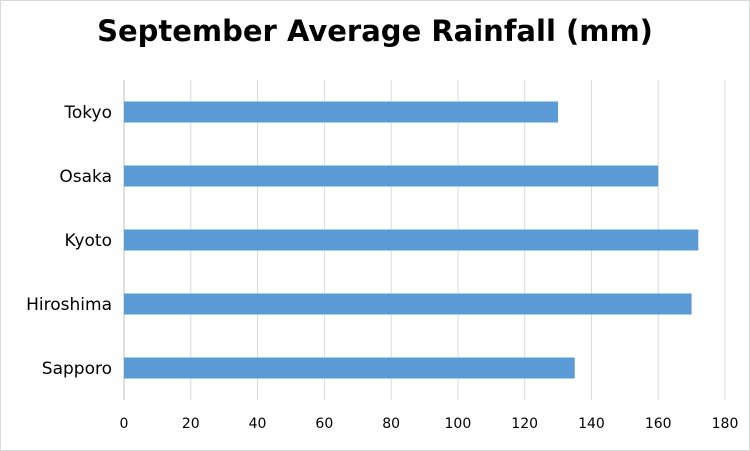 Image resolution: width=750 pixels, height=451 pixels. What do you see at coordinates (341, 112) in the screenshot?
I see `bar-tokyo` at bounding box center [341, 112].